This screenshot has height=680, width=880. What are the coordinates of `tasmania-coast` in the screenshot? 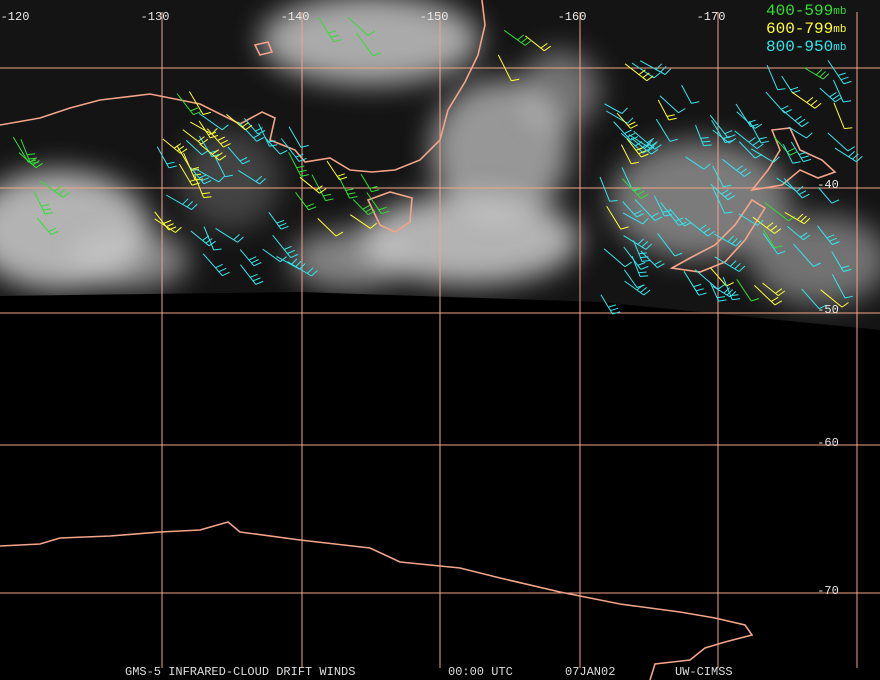 It's located at (389, 212).